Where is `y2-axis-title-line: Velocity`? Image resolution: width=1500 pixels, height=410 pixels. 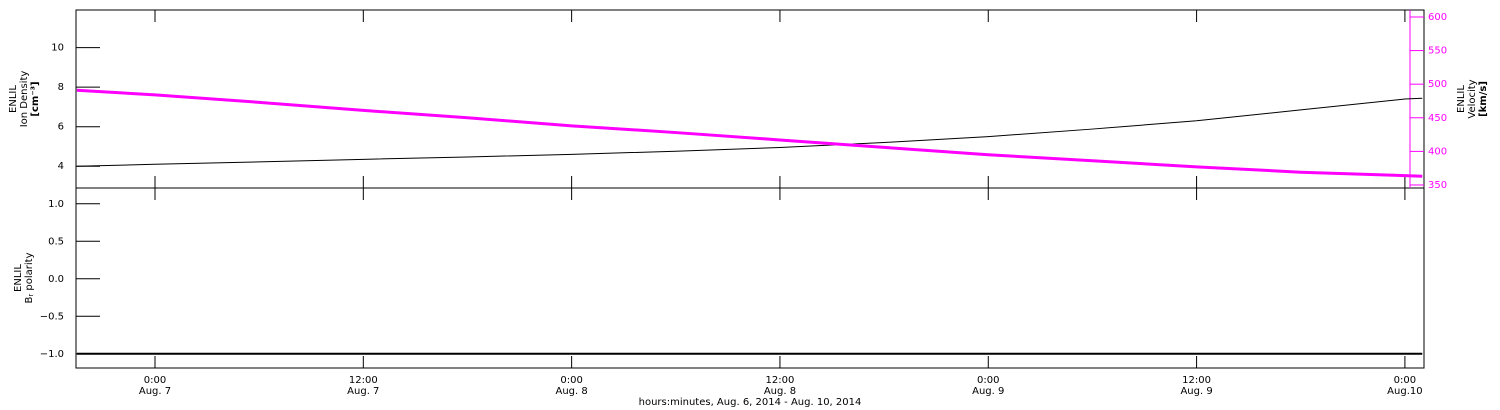 y2-axis-title-line: Velocity is located at coordinates (1472, 98).